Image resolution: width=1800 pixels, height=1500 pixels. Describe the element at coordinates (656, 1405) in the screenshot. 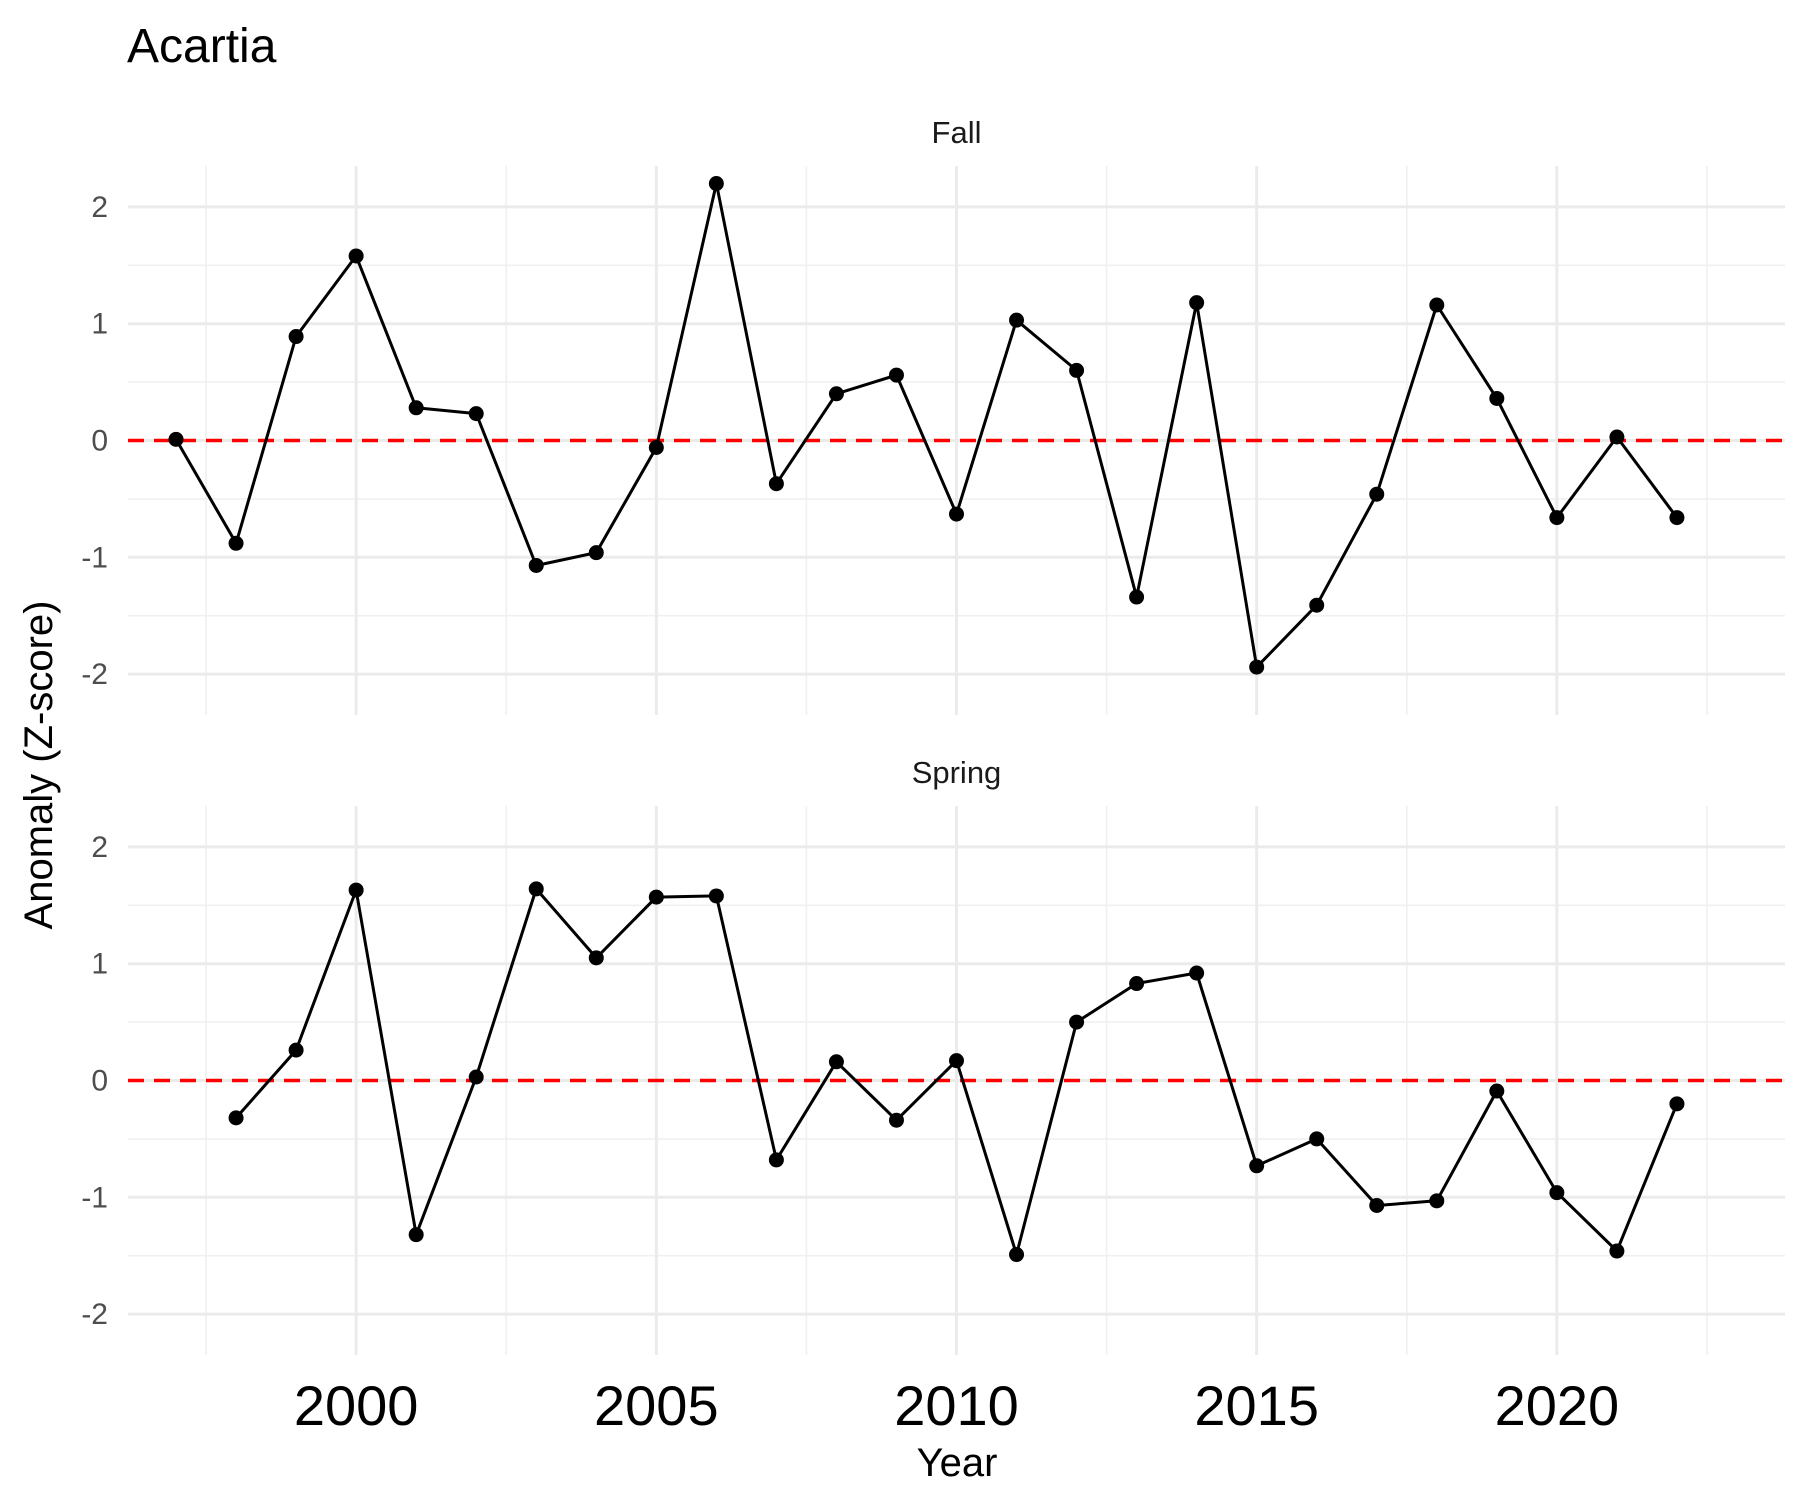

I see `x-tick-label: 2005` at that location.